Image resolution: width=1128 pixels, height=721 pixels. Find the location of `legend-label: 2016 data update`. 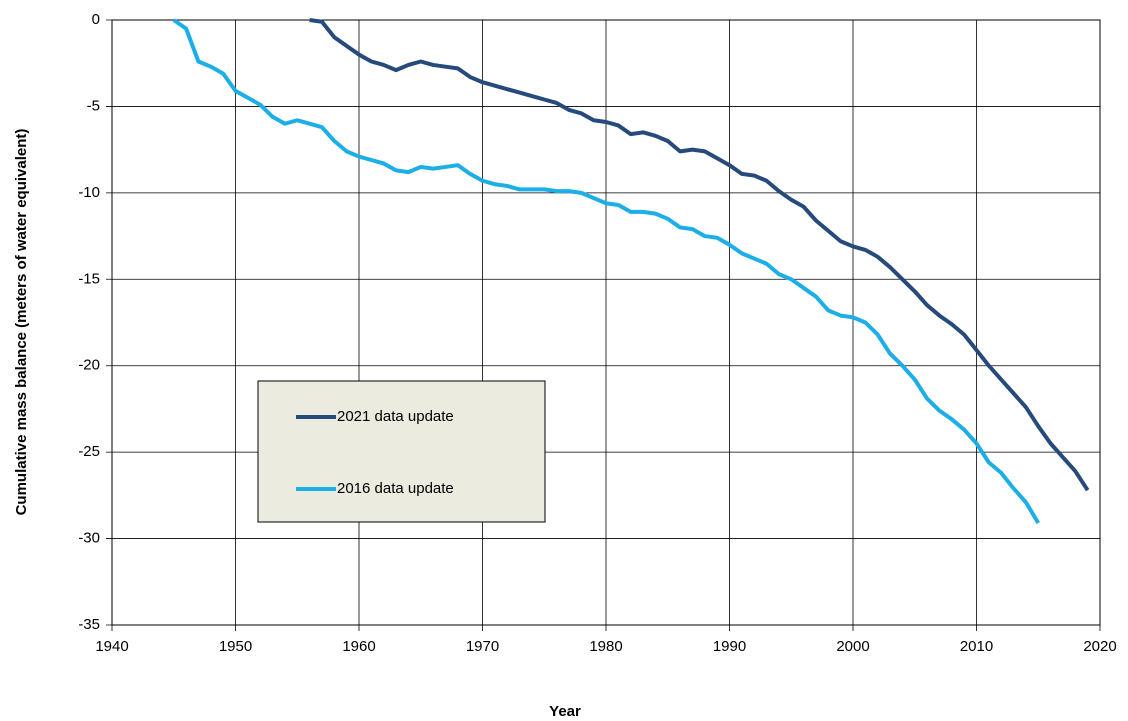

legend-label: 2016 data update is located at coordinates (395, 488).